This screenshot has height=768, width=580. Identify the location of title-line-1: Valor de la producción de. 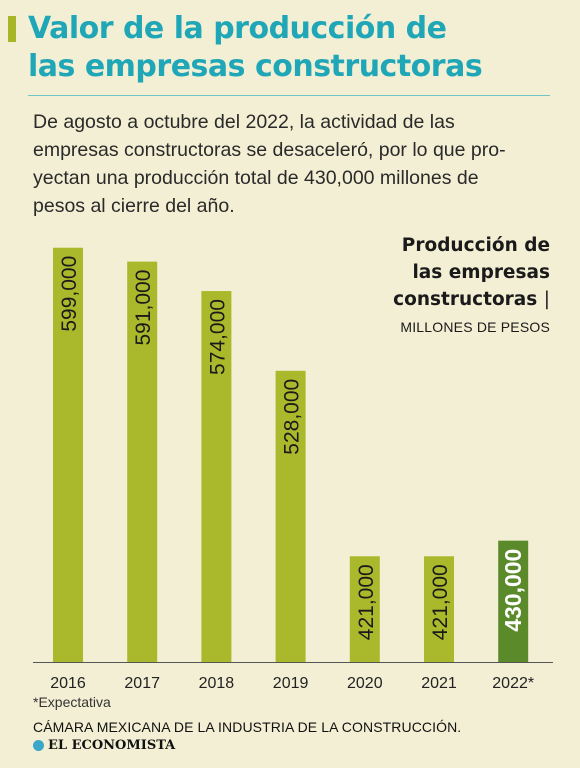
(237, 28).